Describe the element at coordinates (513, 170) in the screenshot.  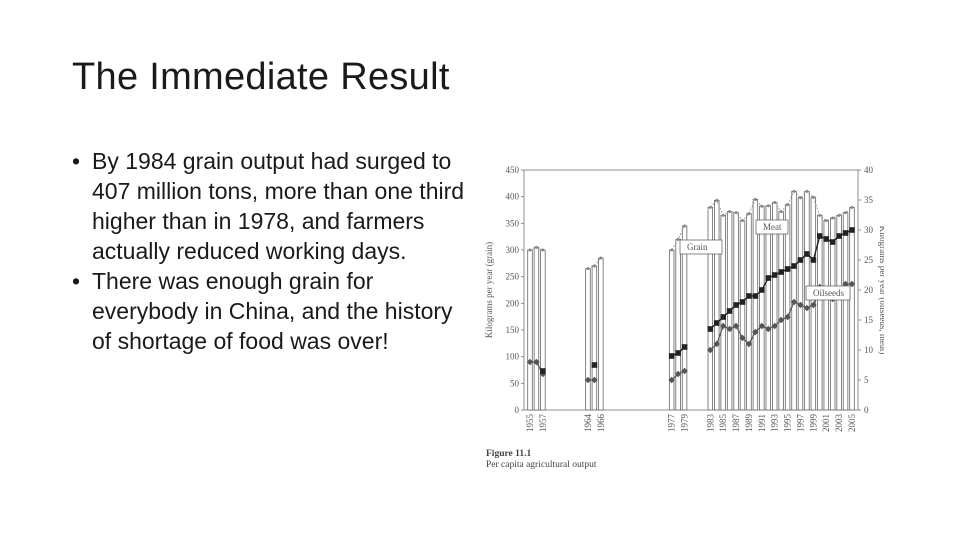
I see `y-tick-label: 450` at that location.